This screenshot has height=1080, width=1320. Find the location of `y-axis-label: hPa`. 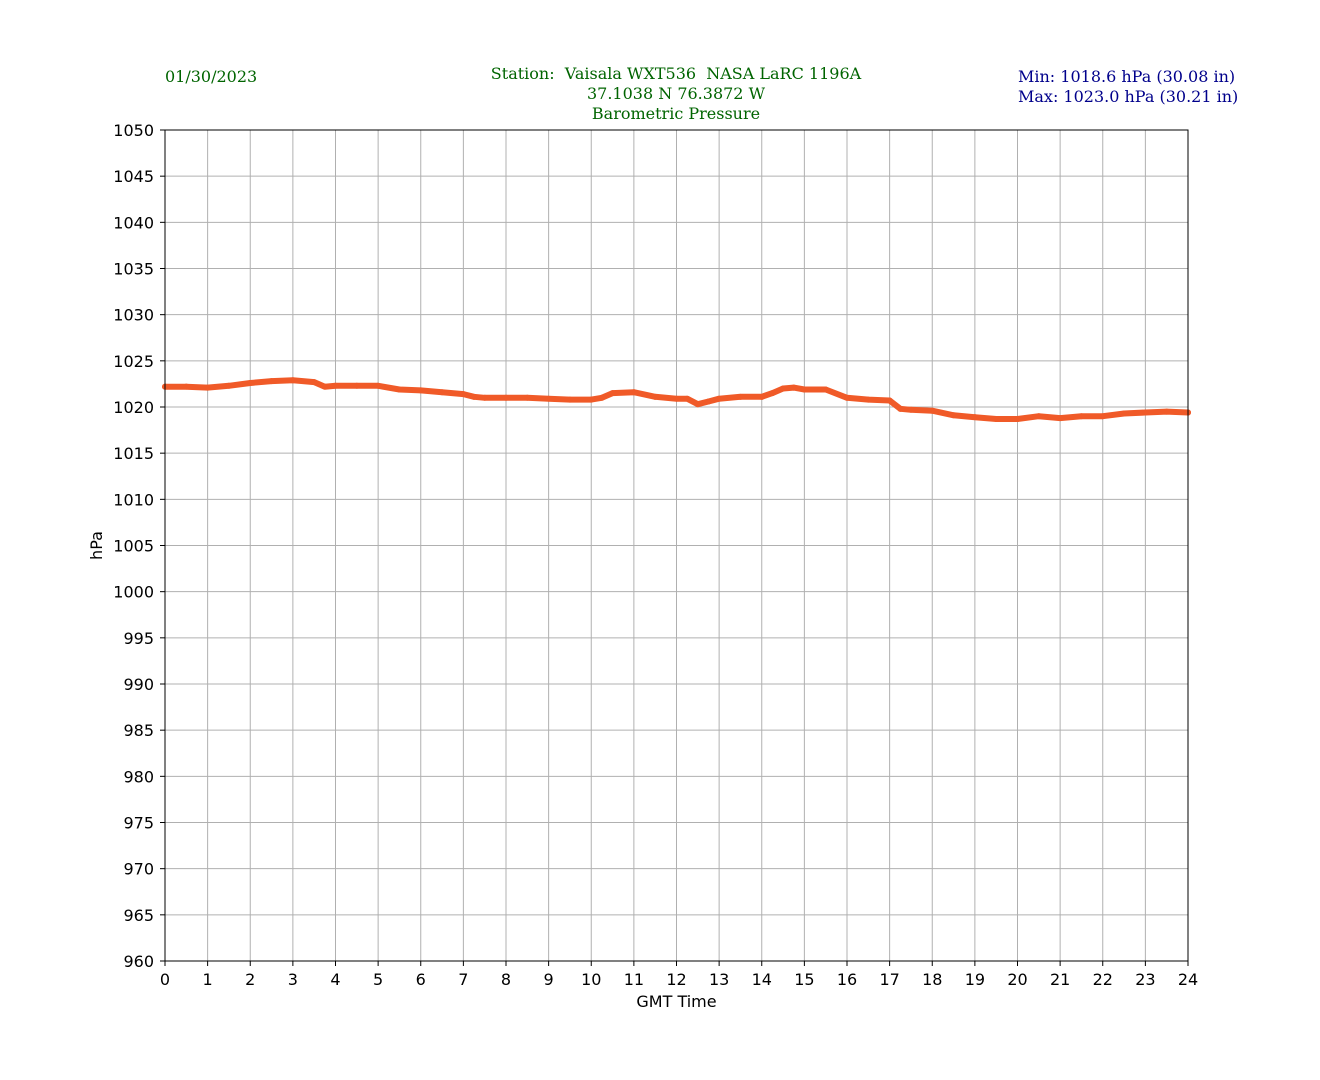

y-axis-label: hPa is located at coordinates (96, 545).